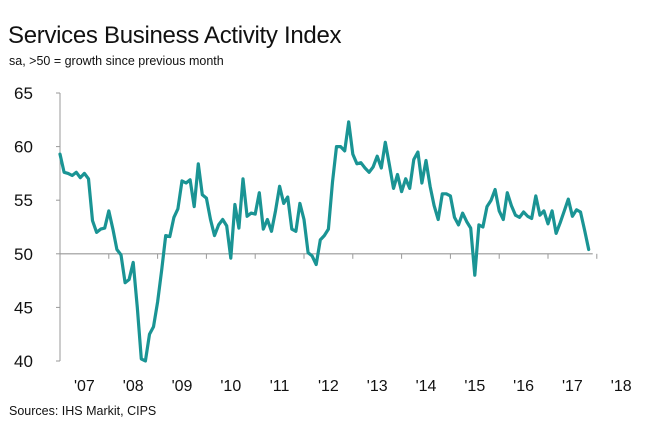 The image size is (660, 440). I want to click on x-tick-label: '16, so click(523, 386).